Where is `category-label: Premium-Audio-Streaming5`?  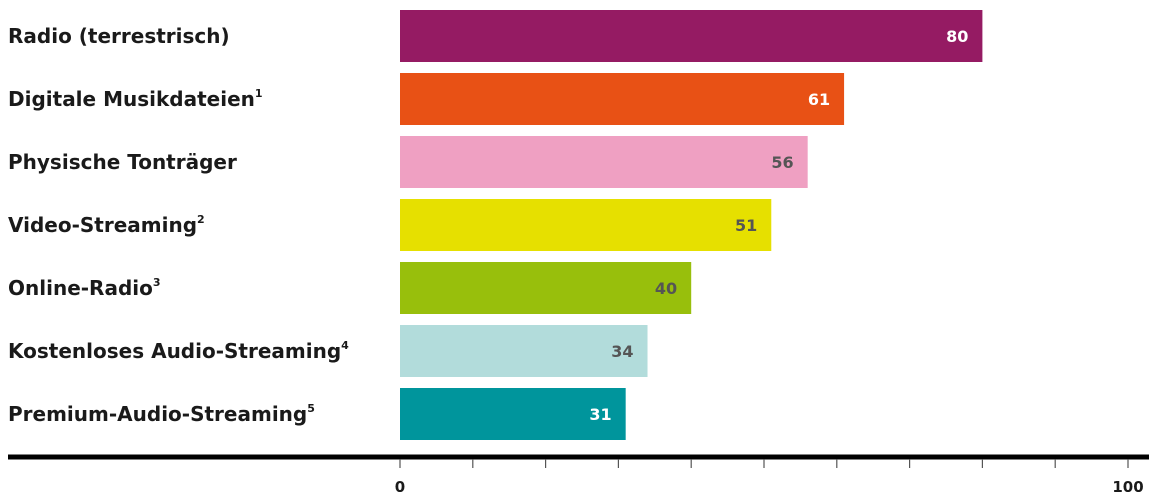
category-label: Premium-Audio-Streaming5 is located at coordinates (161, 414).